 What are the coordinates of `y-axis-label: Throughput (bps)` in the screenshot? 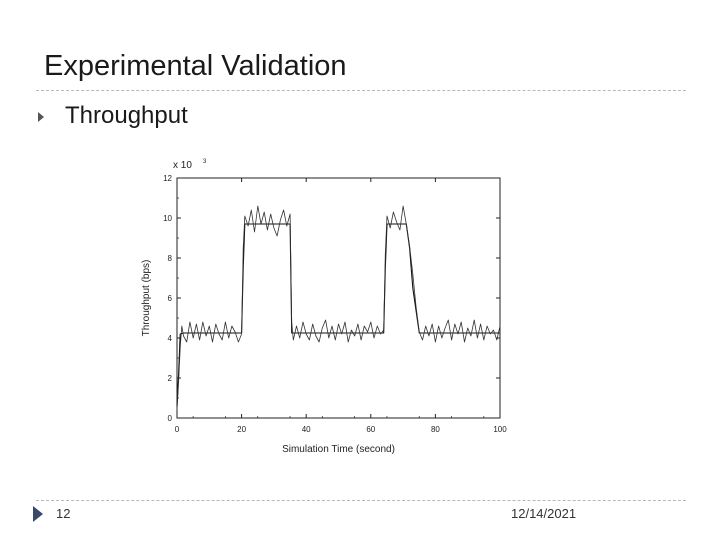 It's located at (146, 298).